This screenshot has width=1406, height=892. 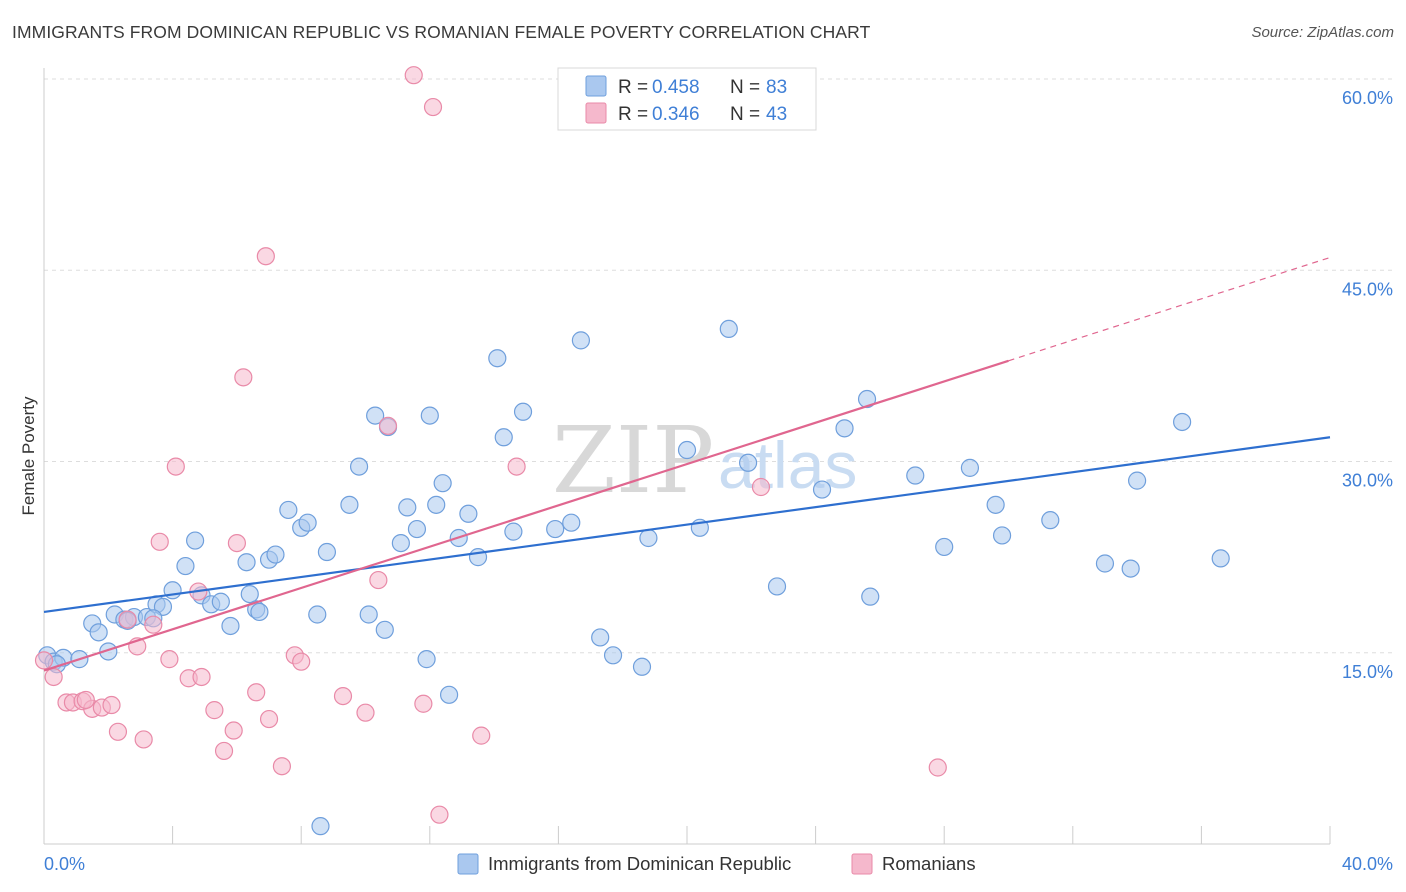 I want to click on legend-r-label-2: R =, so click(x=633, y=114).